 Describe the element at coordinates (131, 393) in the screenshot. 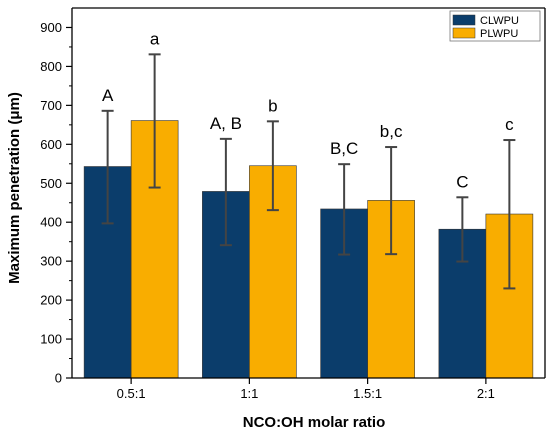

I see `x-tick-label-0: 0.5:1` at that location.